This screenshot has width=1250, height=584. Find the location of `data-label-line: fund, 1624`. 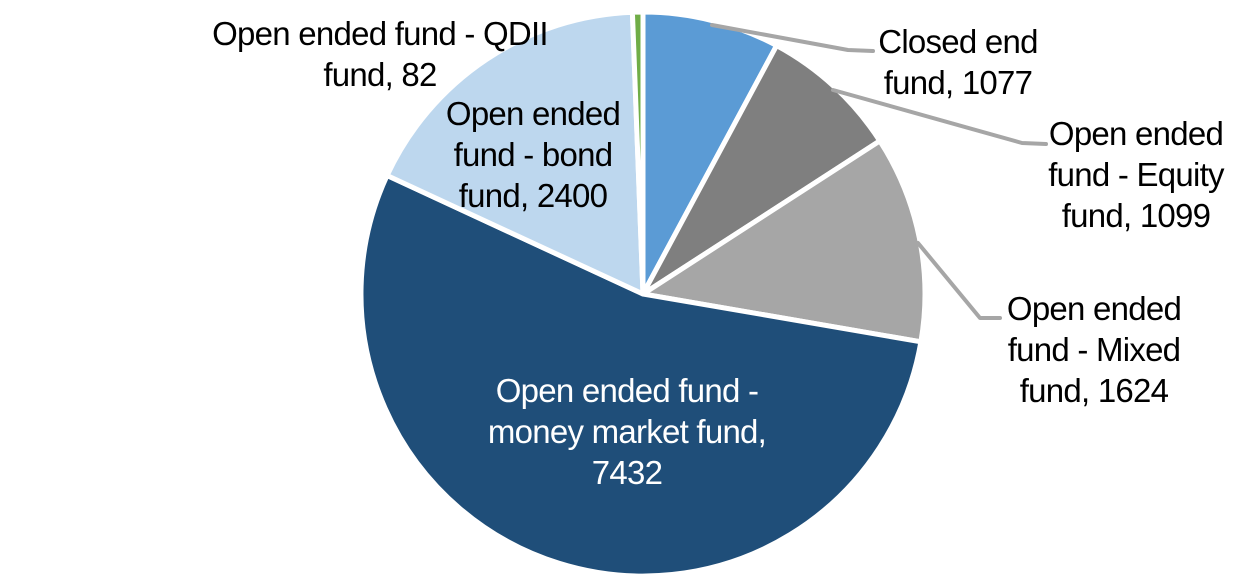

data-label-line: fund, 1624 is located at coordinates (1094, 390).